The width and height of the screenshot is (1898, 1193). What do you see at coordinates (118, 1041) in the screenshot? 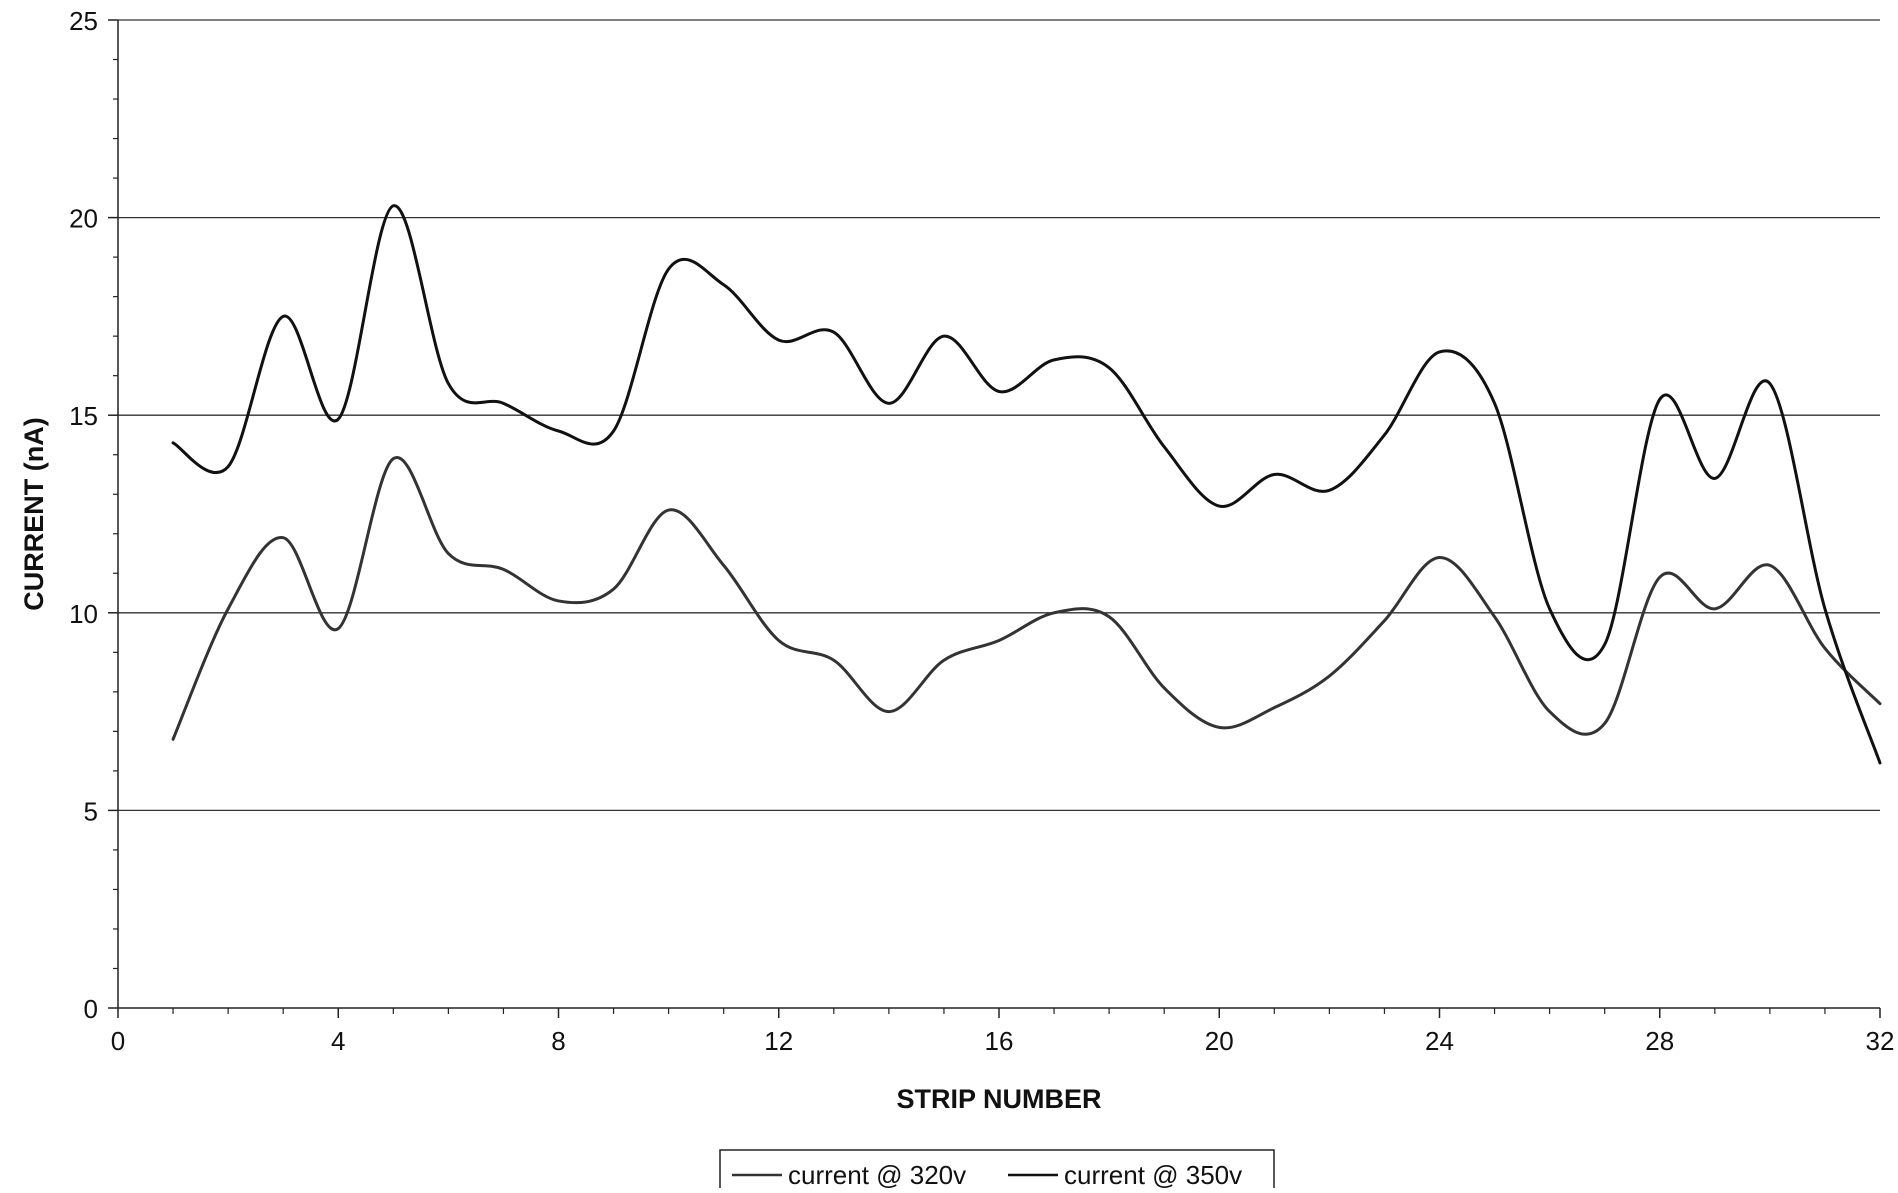
I see `x-tick-label: 0` at bounding box center [118, 1041].